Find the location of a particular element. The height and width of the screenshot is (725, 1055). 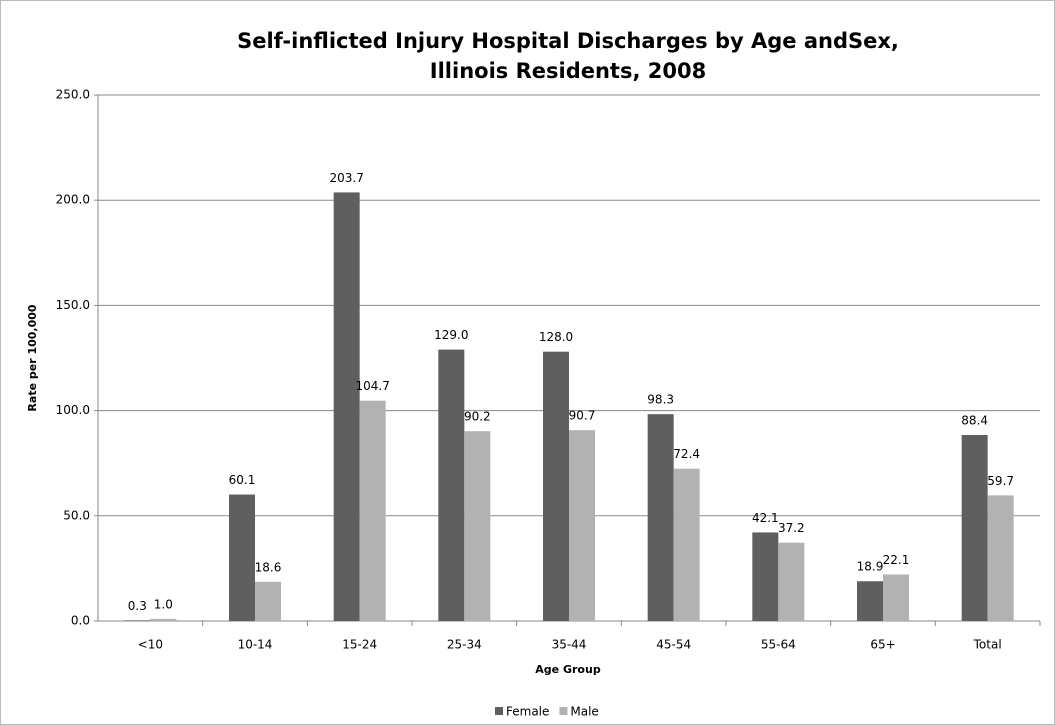

data-label: 42.1 is located at coordinates (765, 518).